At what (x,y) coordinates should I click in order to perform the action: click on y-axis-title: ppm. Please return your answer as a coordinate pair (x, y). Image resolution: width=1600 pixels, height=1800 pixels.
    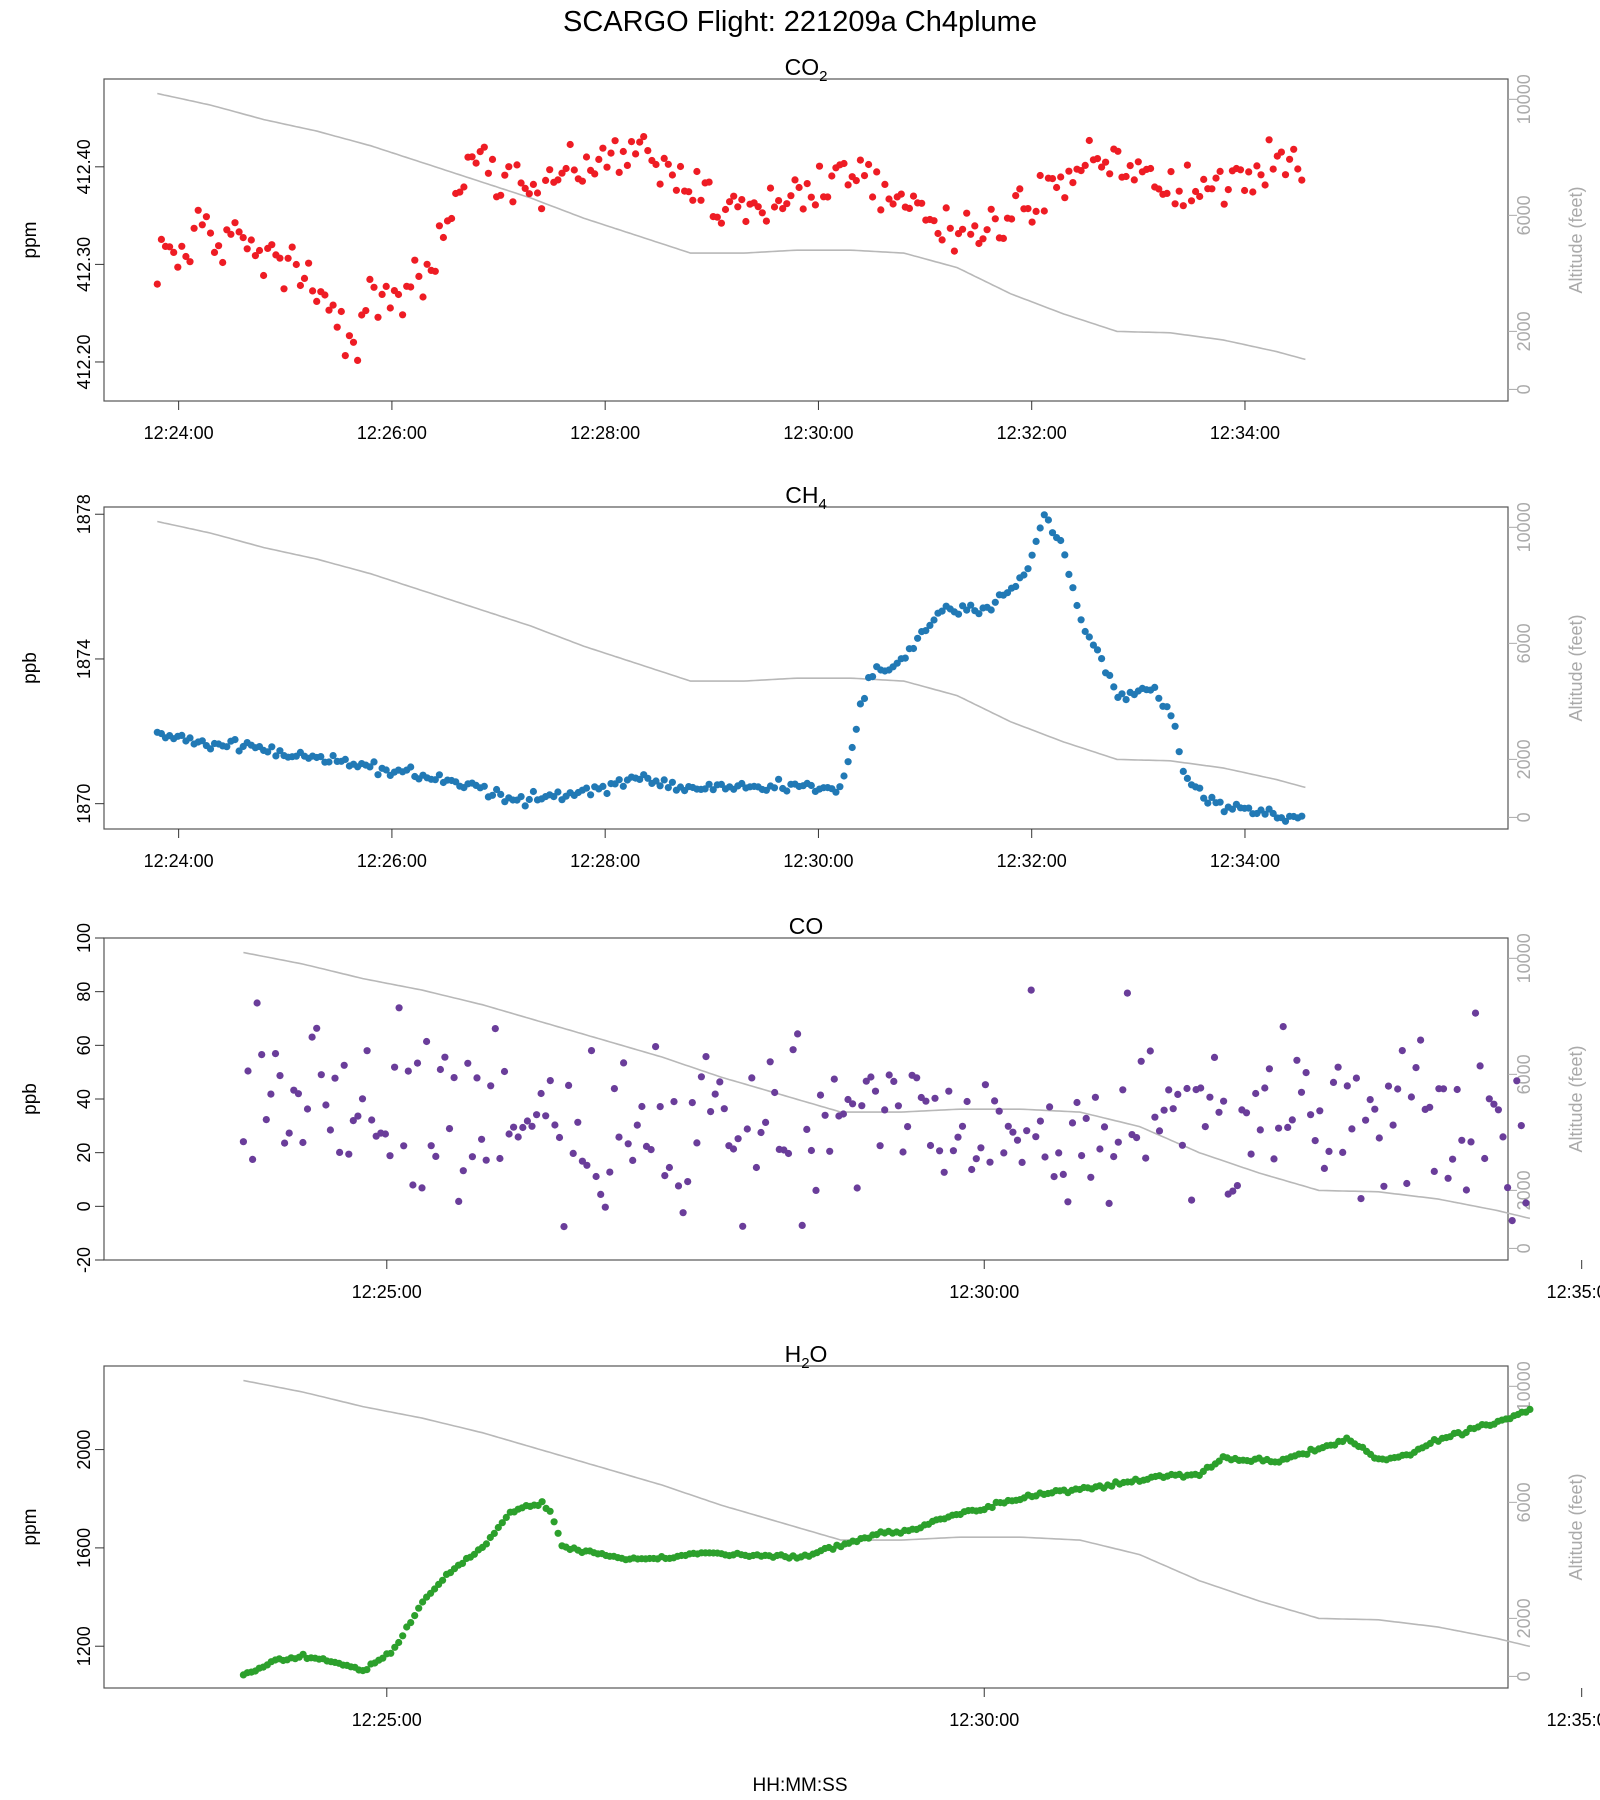
    Looking at the image, I should click on (30, 240).